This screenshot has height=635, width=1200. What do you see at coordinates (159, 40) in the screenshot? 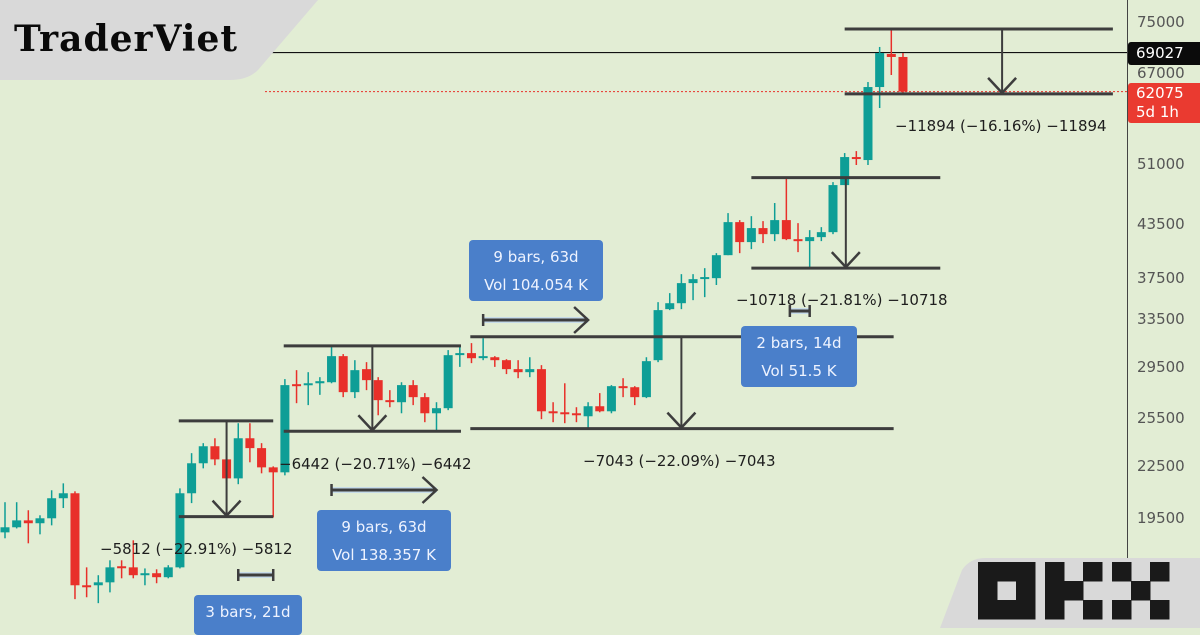
I see `traderviet-logo-panel` at bounding box center [159, 40].